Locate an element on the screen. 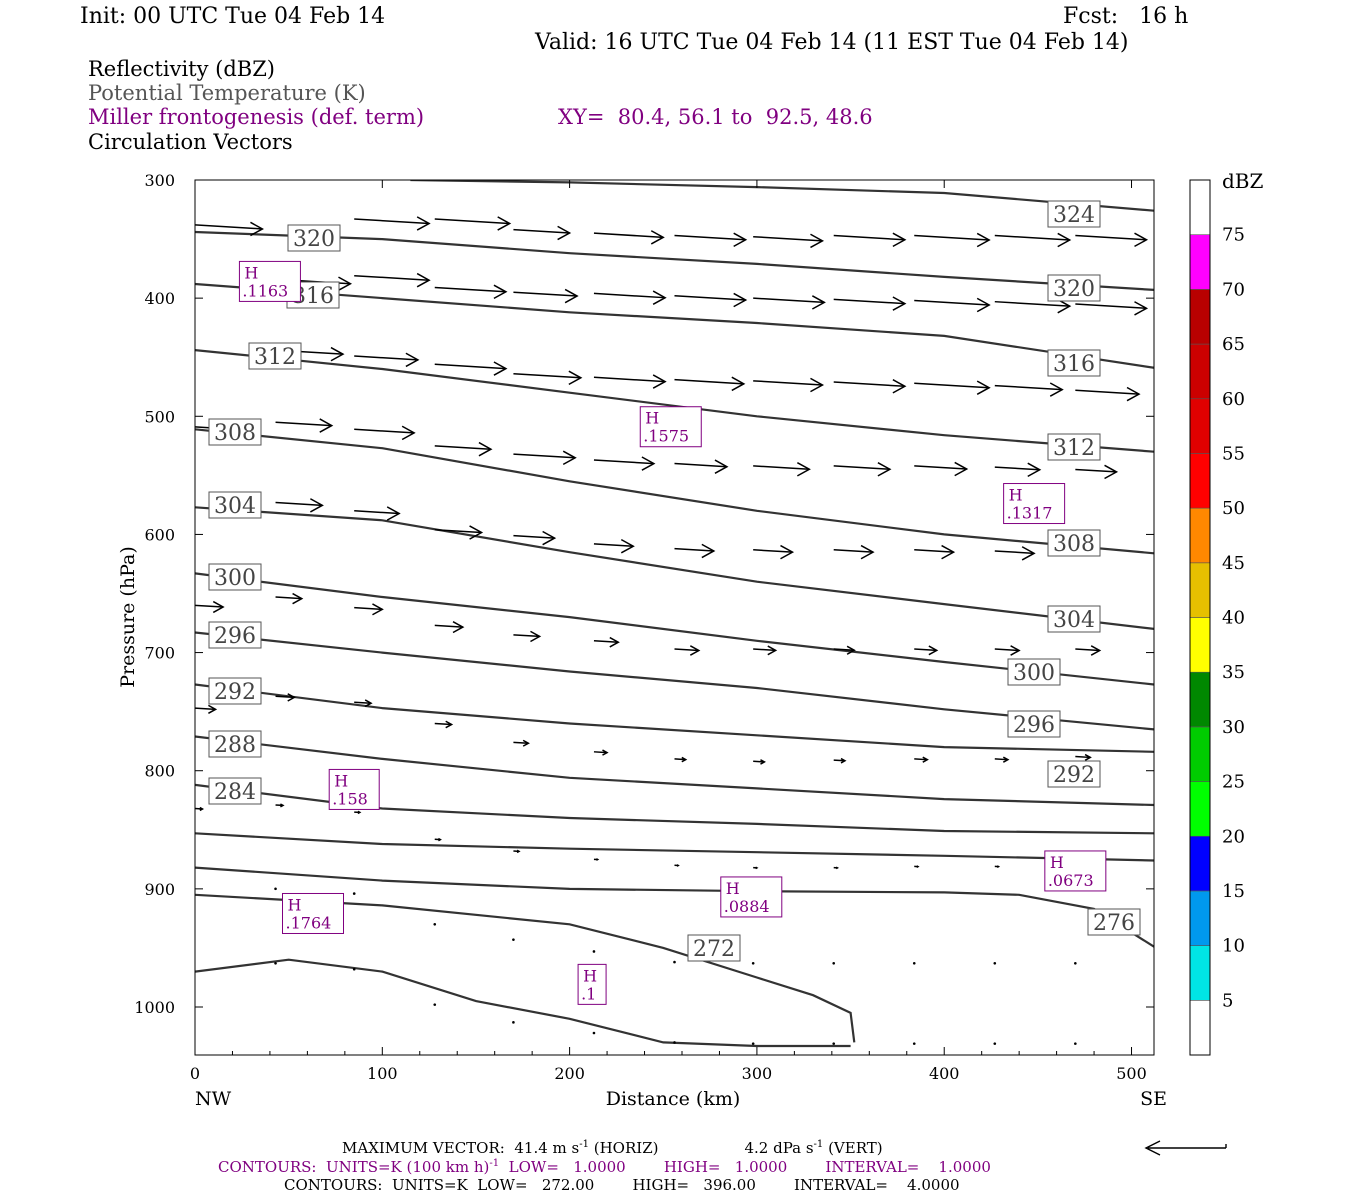  x-axis-left-label: NW is located at coordinates (213, 1099).